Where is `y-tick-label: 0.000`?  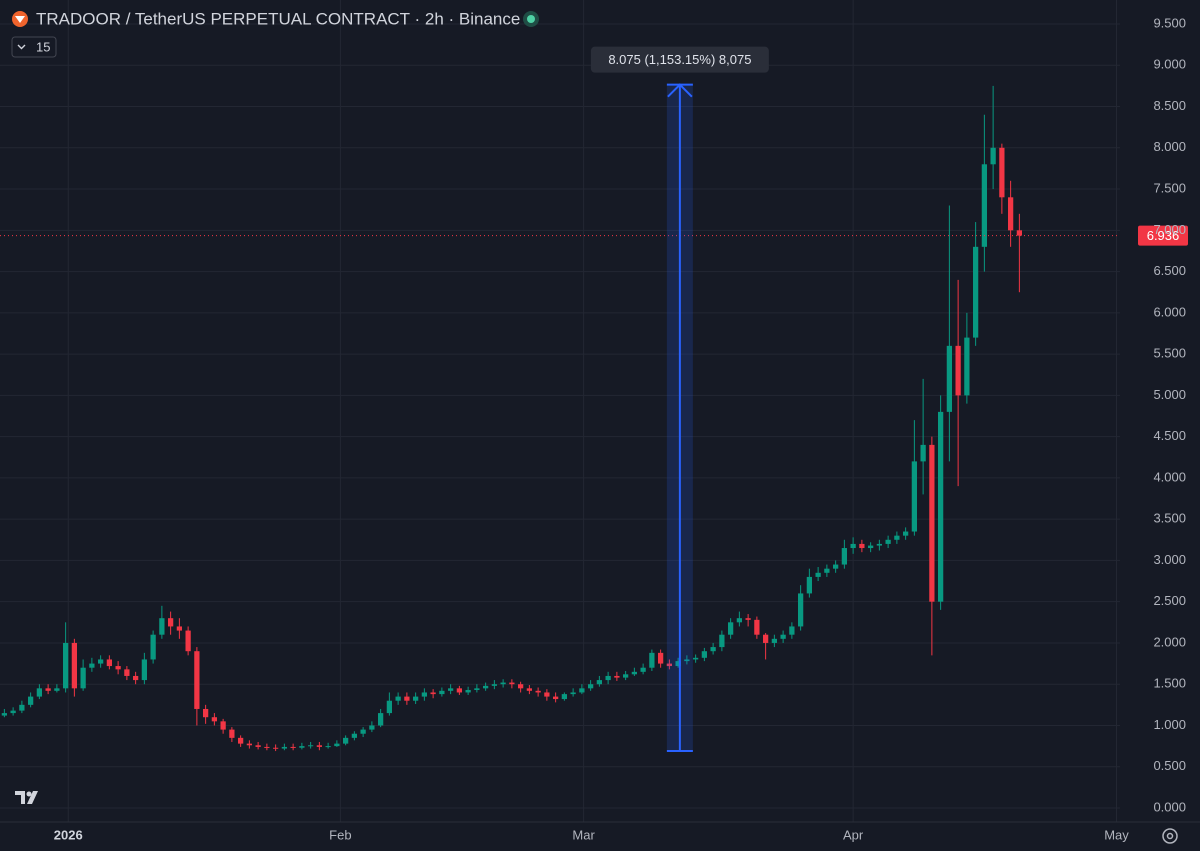
y-tick-label: 0.000 is located at coordinates (1169, 806).